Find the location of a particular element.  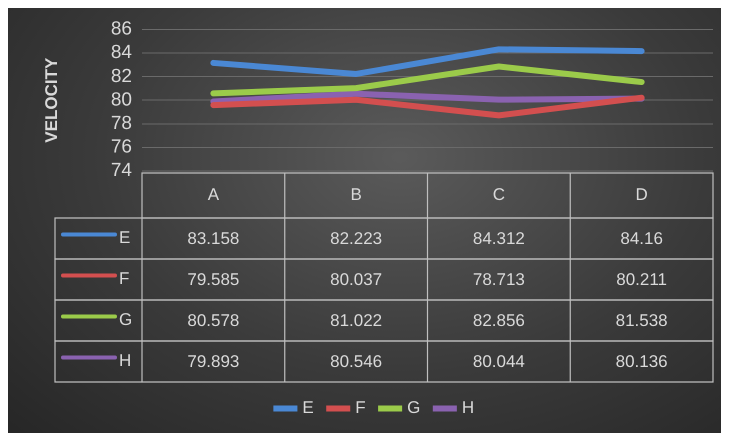

x-tick-label: B is located at coordinates (356, 194).